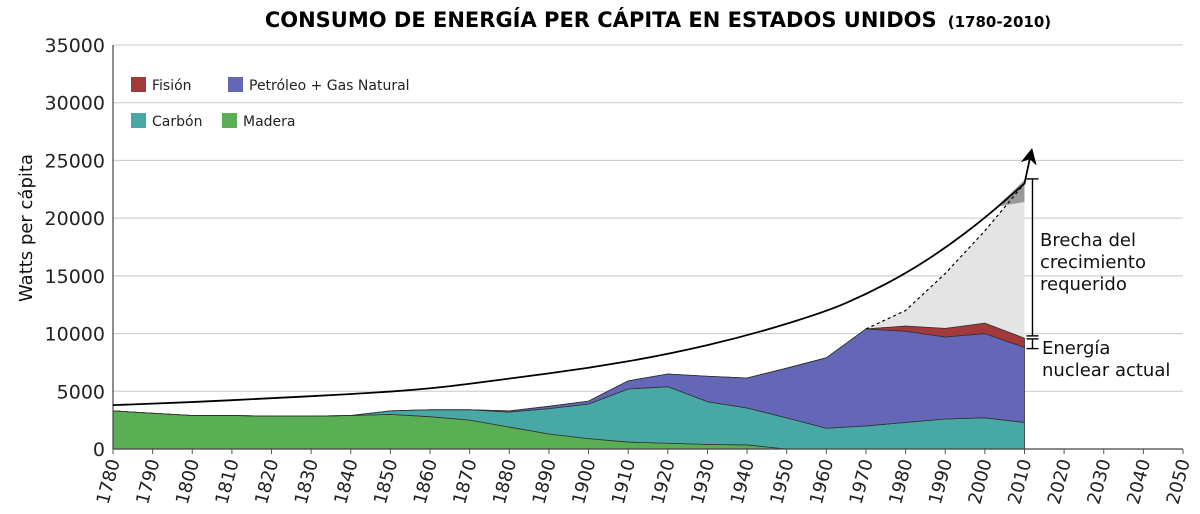  I want to click on annotation-nuclear-line1: Energía, so click(1076, 348).